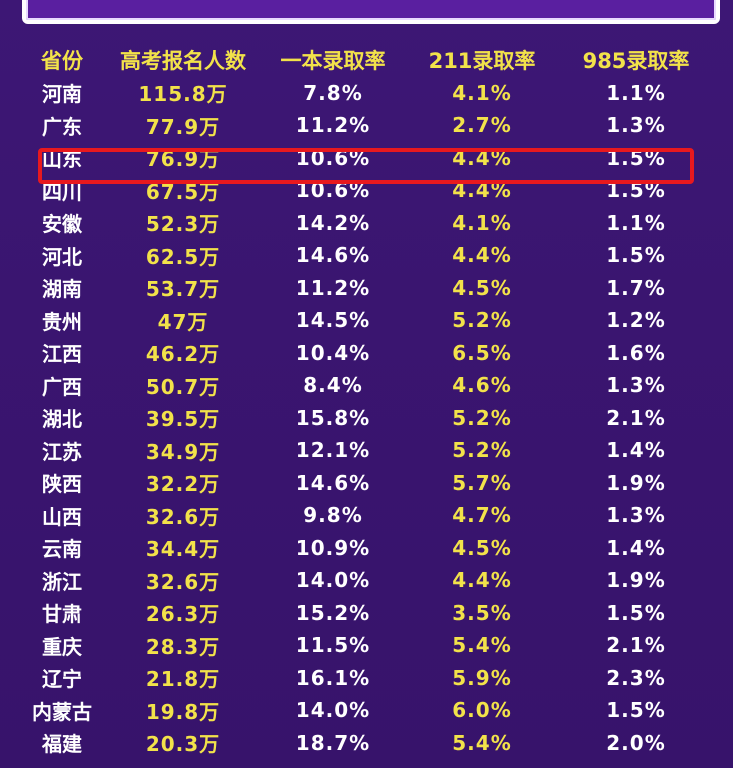  What do you see at coordinates (333, 677) in the screenshot?
I see `tier1-rate-cell: 16.1%` at bounding box center [333, 677].